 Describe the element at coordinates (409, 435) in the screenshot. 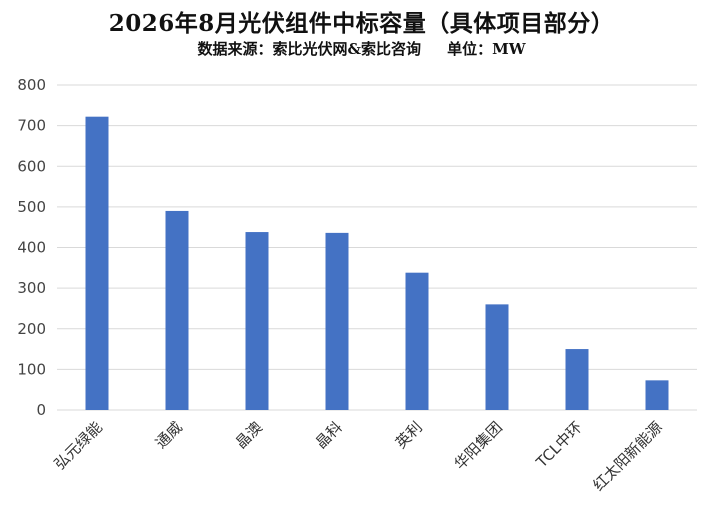

I see `x-tick-label: 英利` at that location.